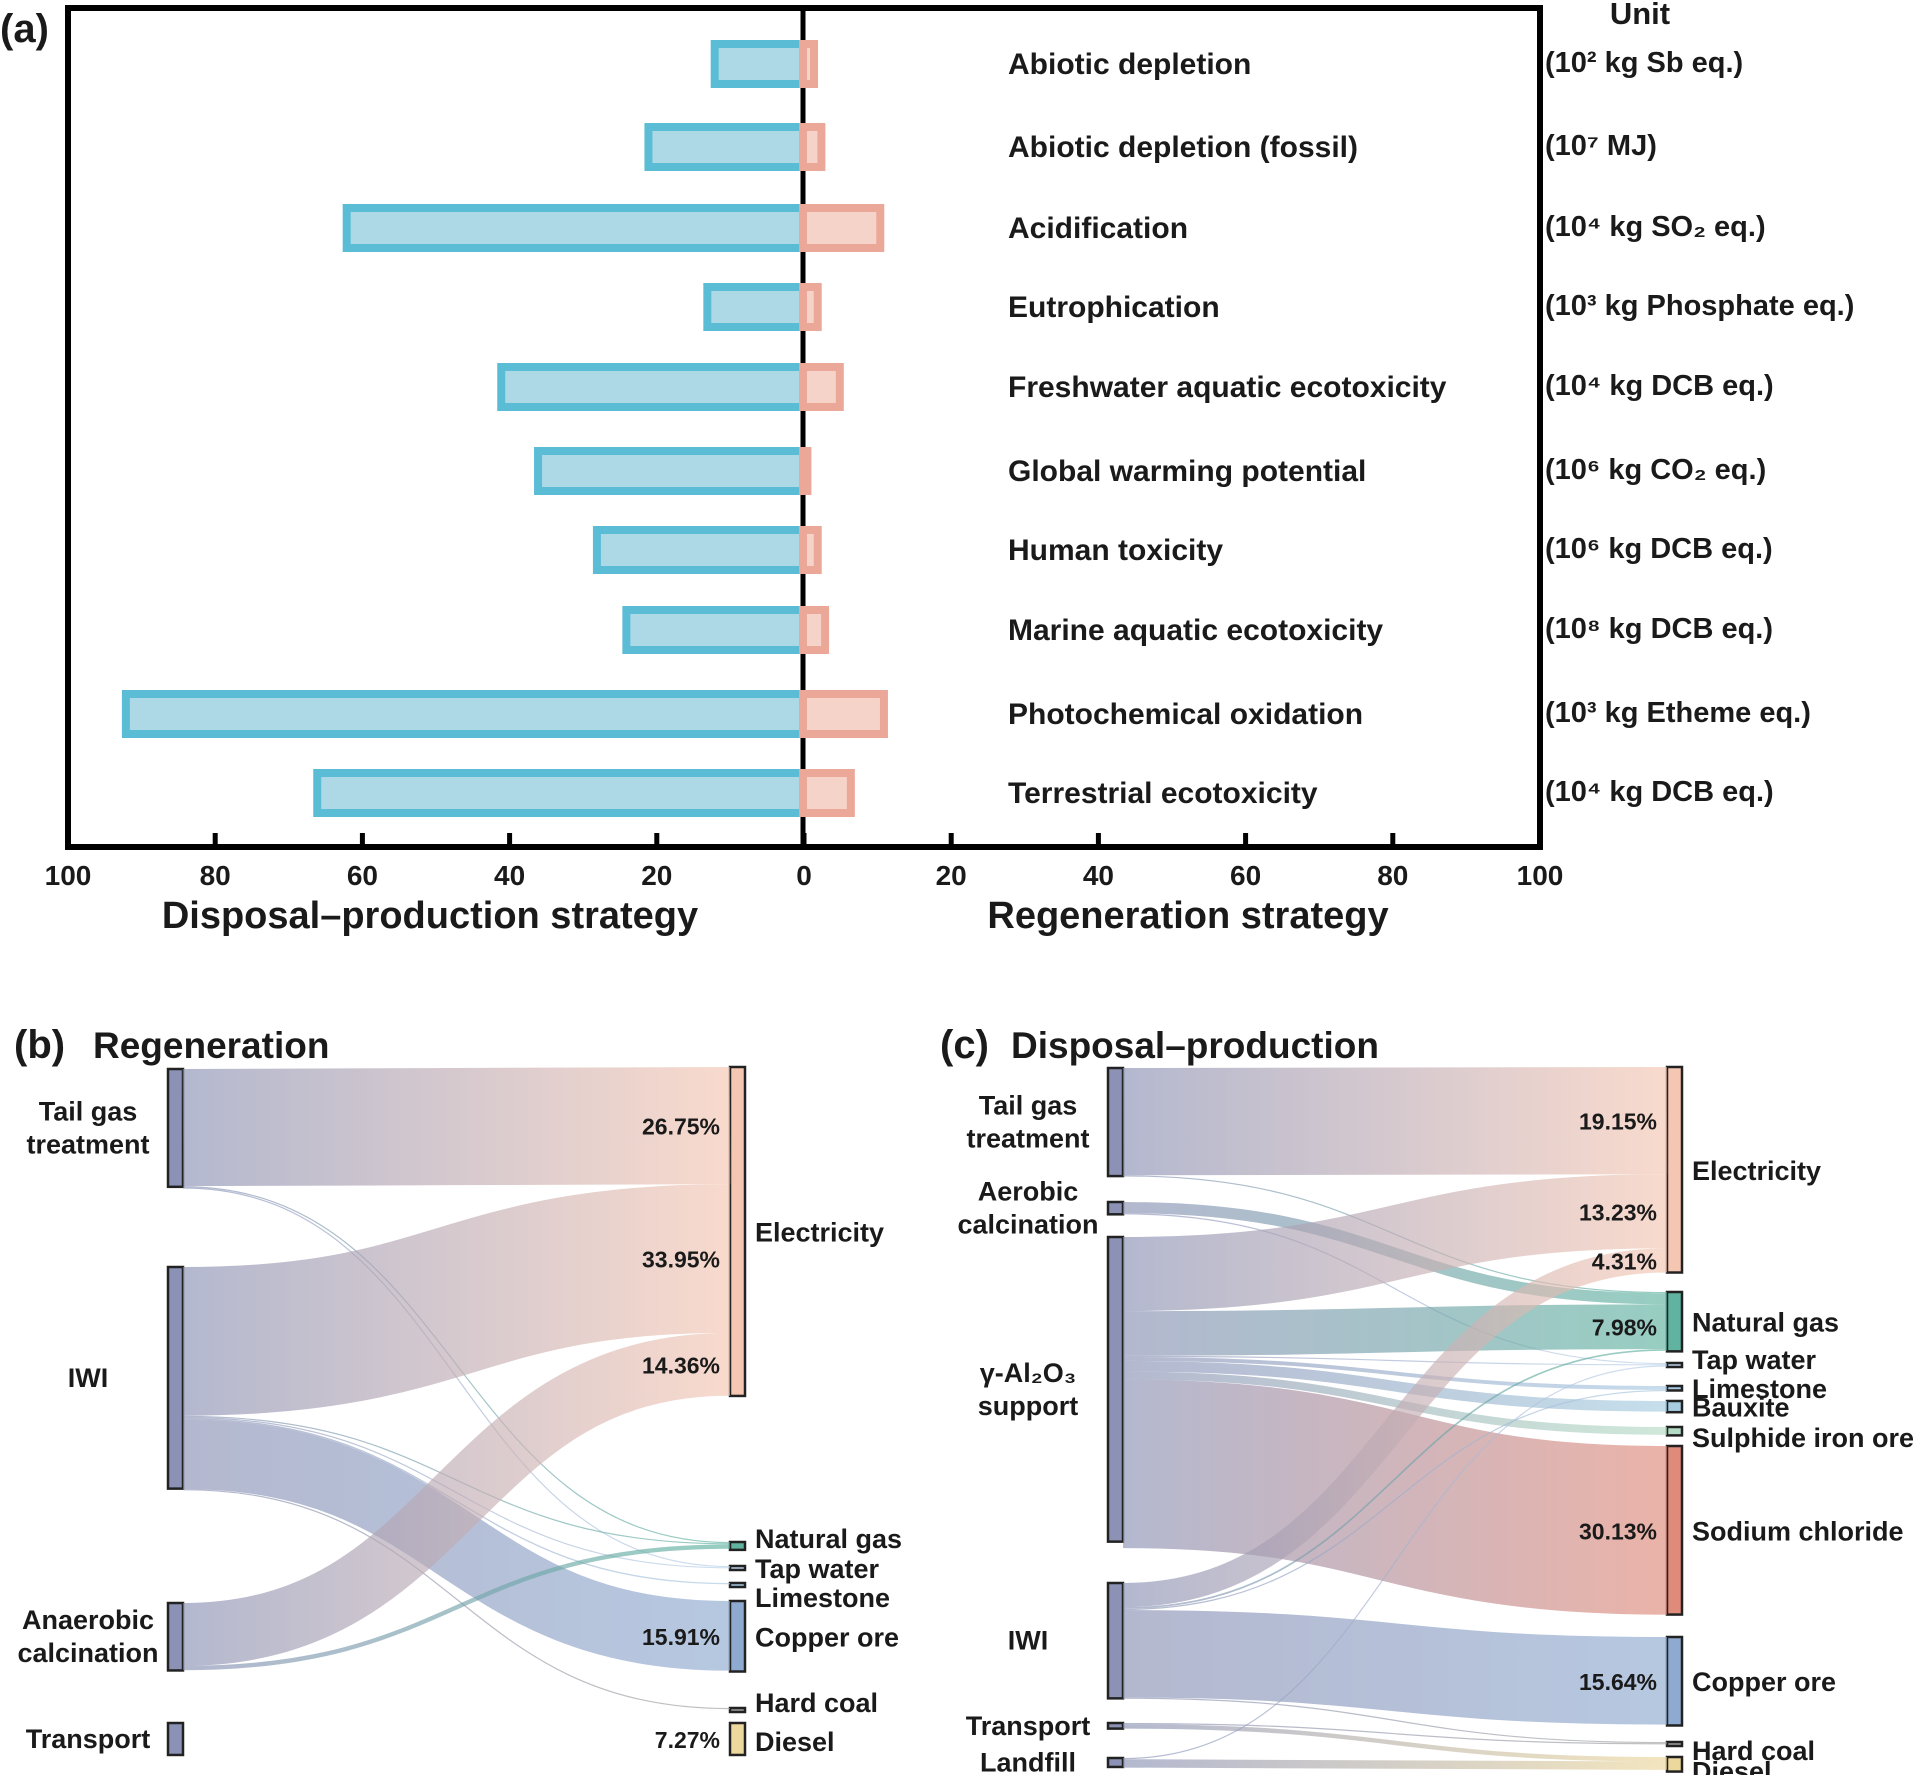 The width and height of the screenshot is (1925, 1775). Describe the element at coordinates (1618, 1212) in the screenshot. I see `flow-percent-label: 13.23%` at that location.